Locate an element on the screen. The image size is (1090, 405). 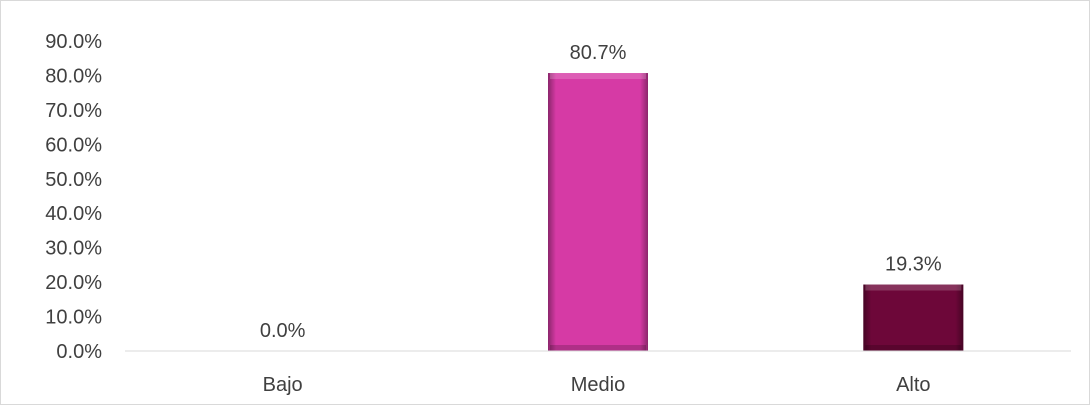
bar-alto is located at coordinates (913, 317).